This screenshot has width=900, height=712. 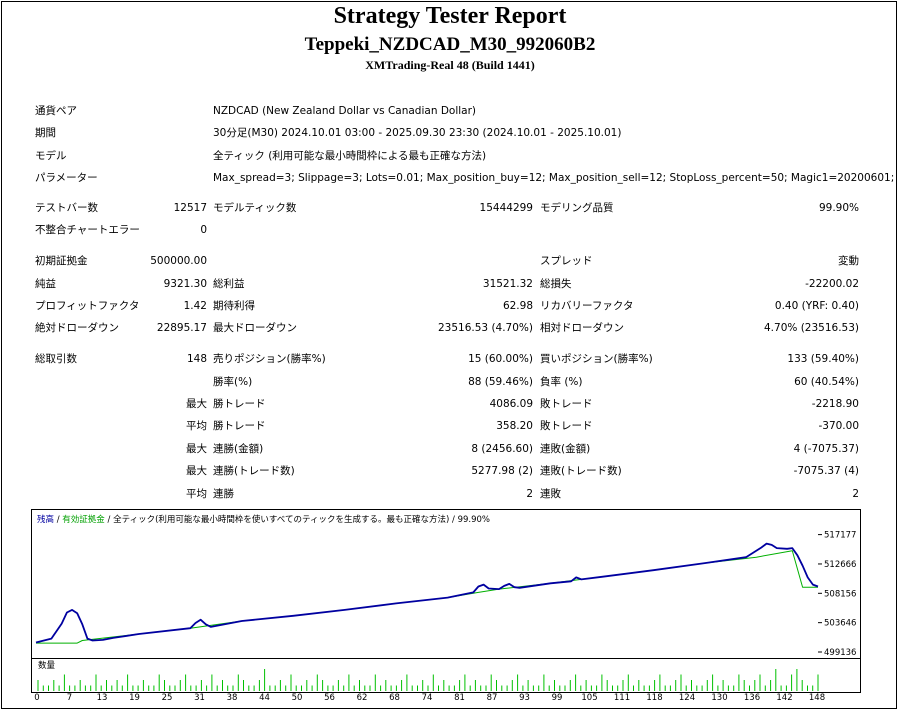 What do you see at coordinates (87, 230) in the screenshot?
I see `stat-label-chart-errors: 不整合チャートエラー` at bounding box center [87, 230].